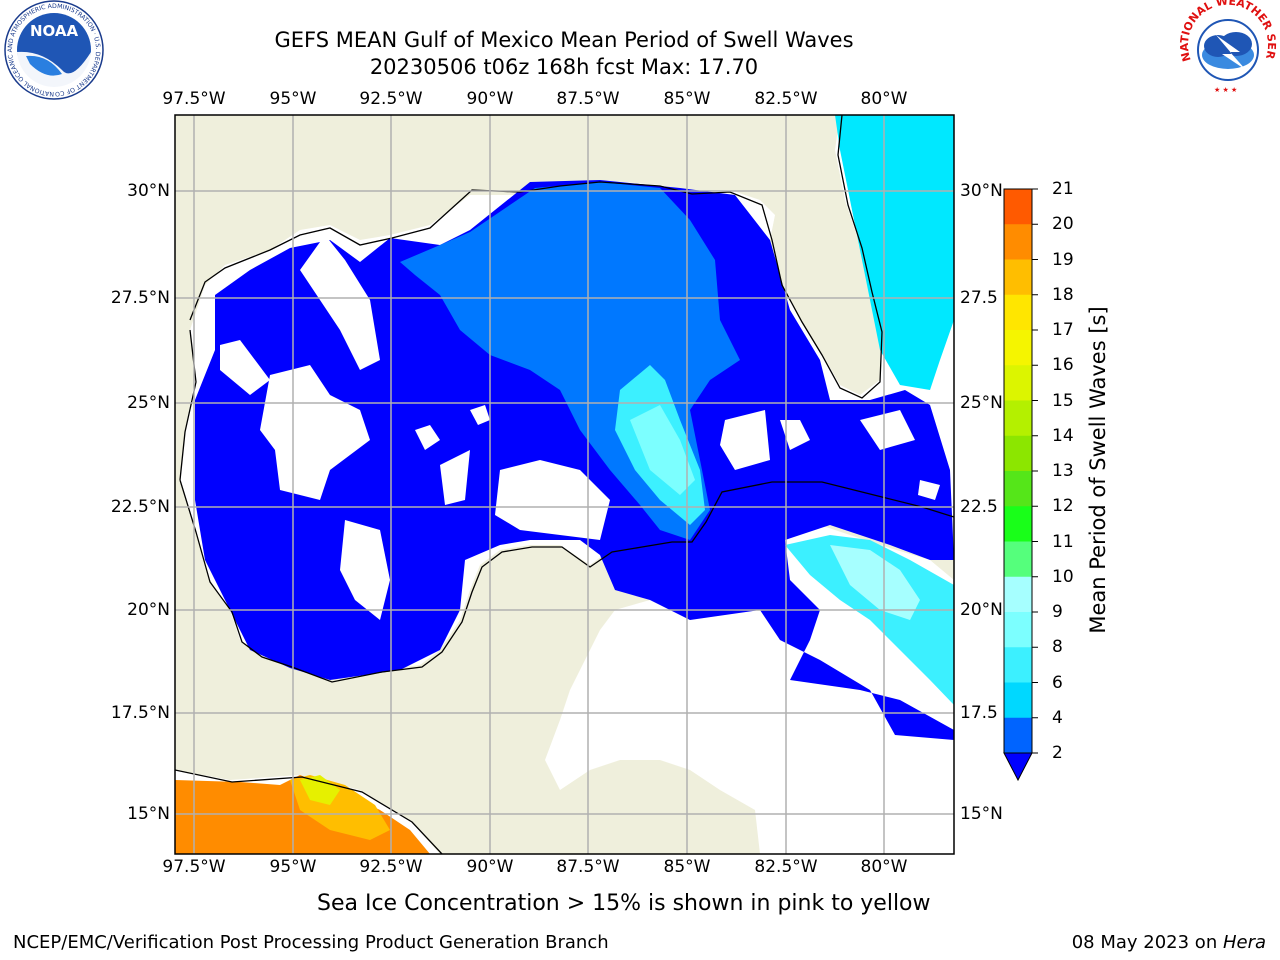  I want to click on lon-tick-top: 95°W, so click(293, 99).